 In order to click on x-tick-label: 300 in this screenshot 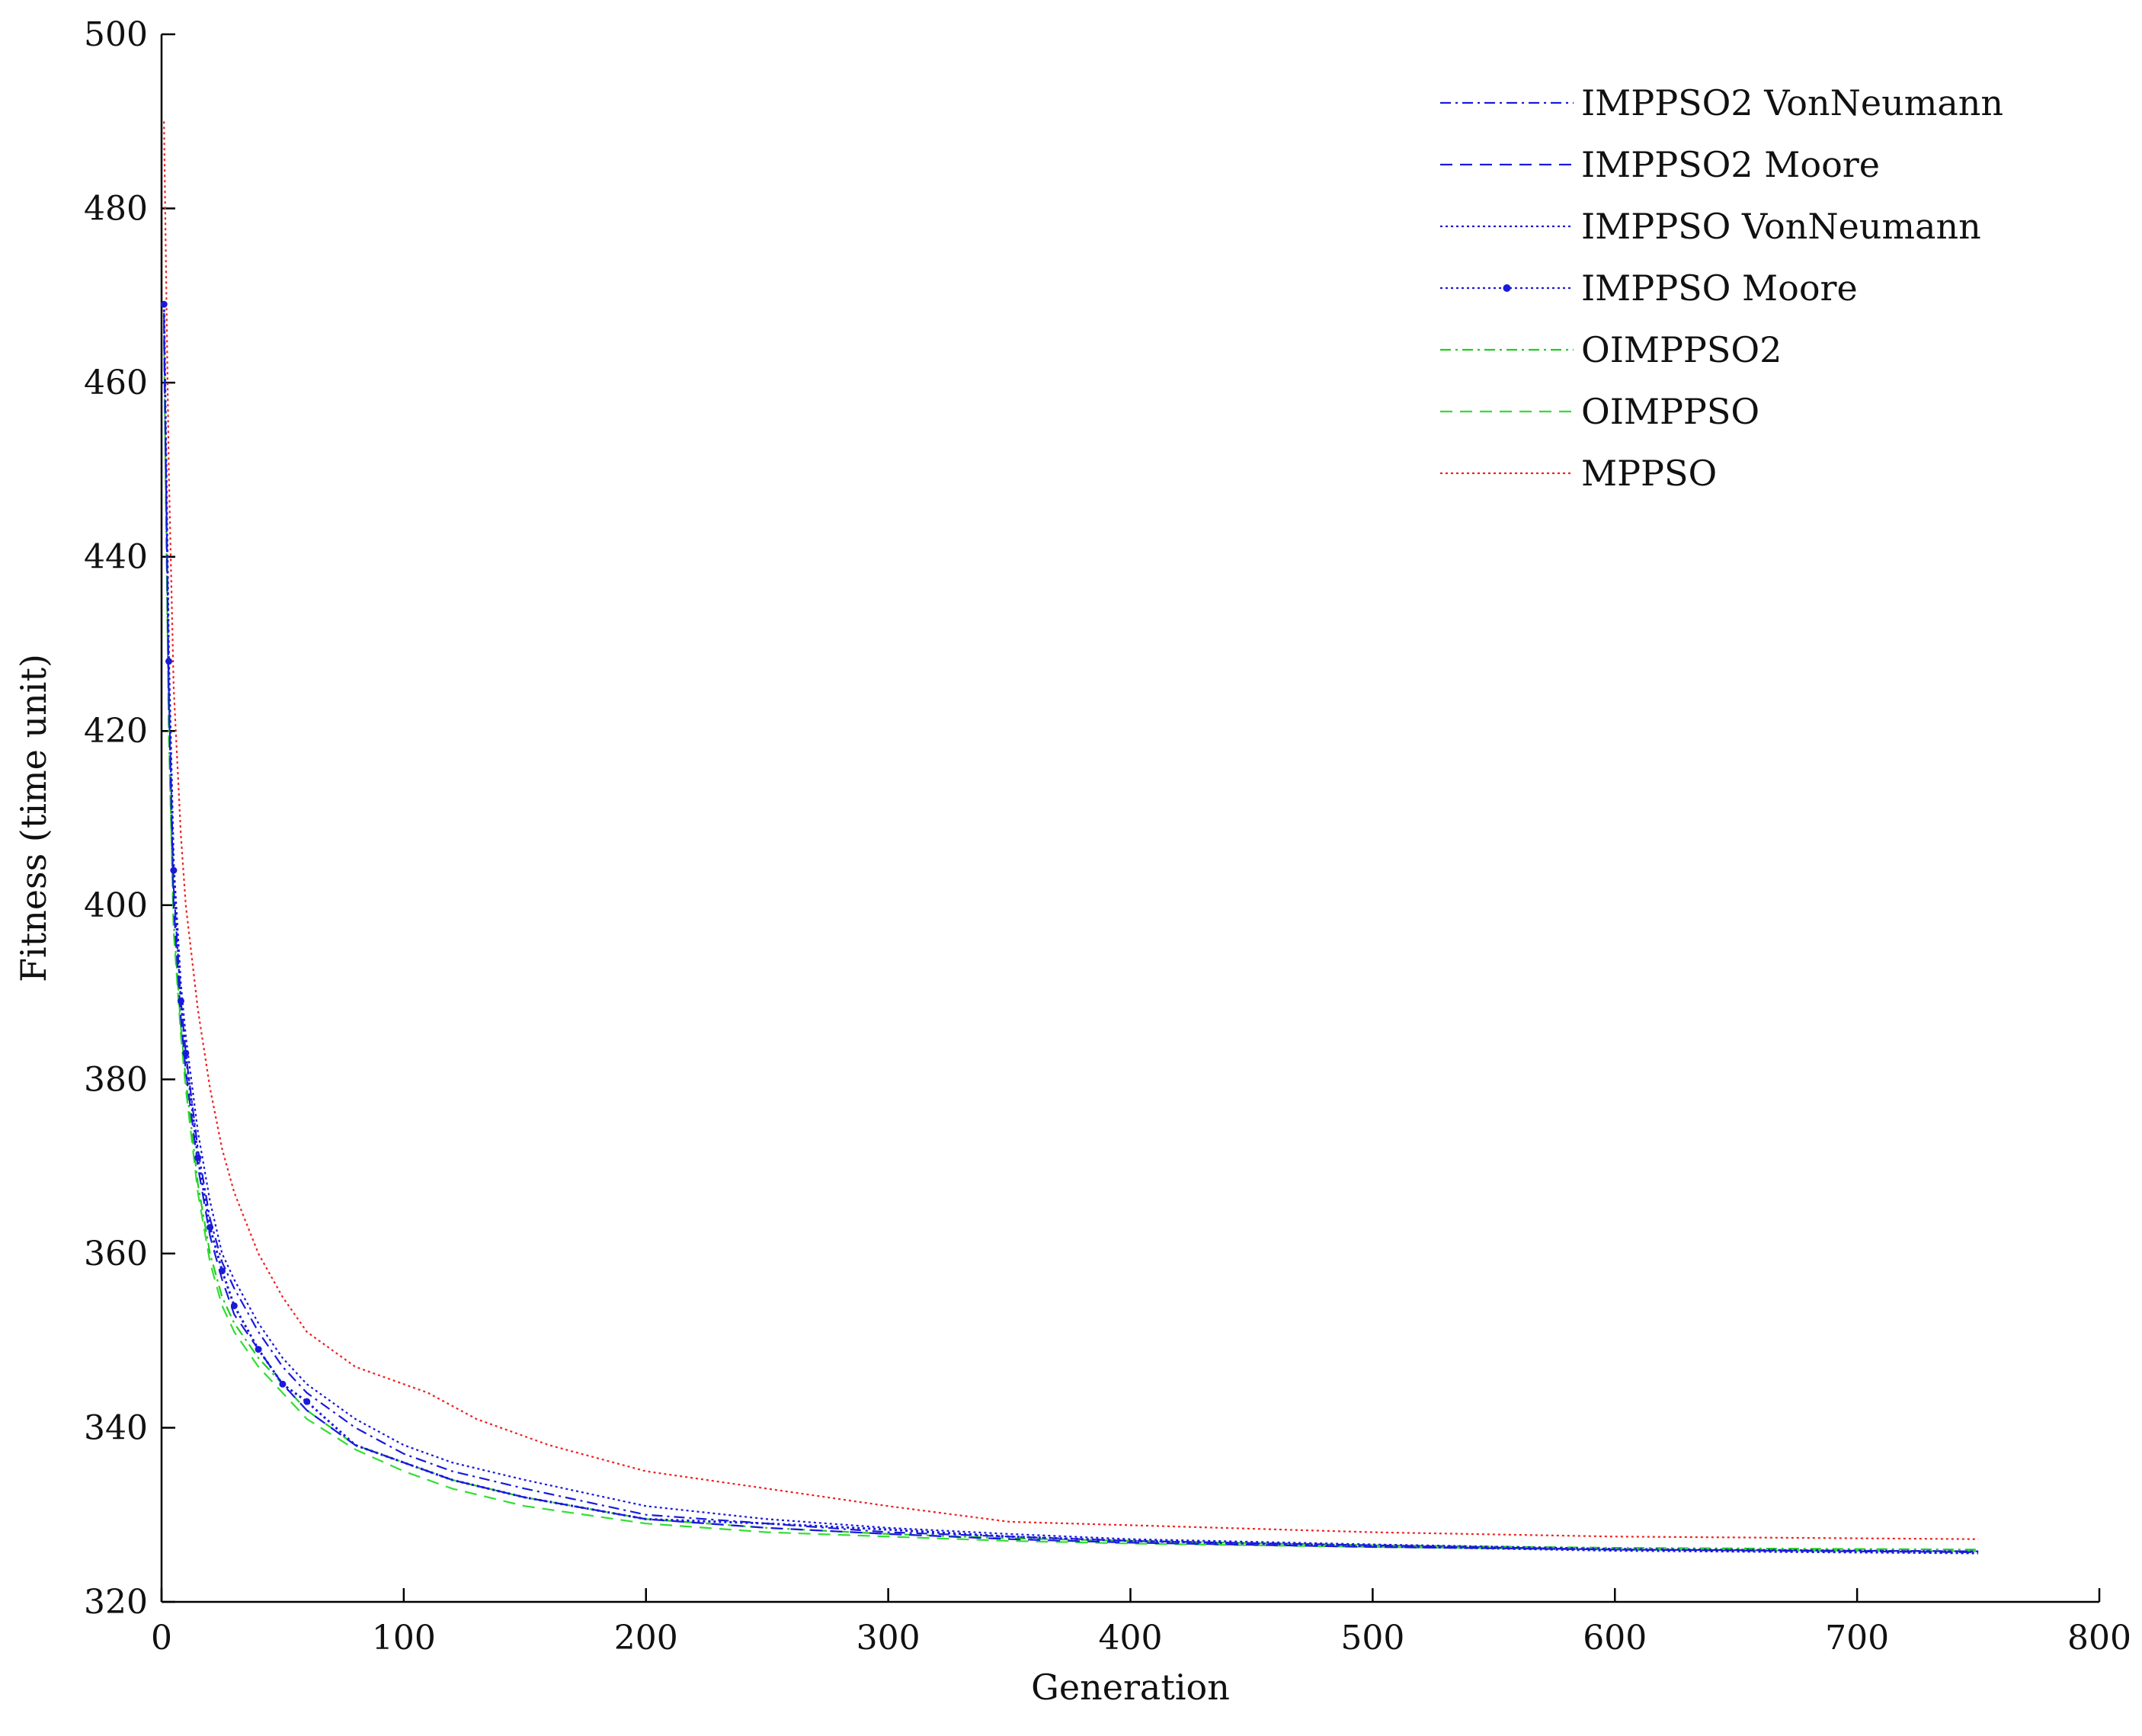, I will do `click(889, 1639)`.